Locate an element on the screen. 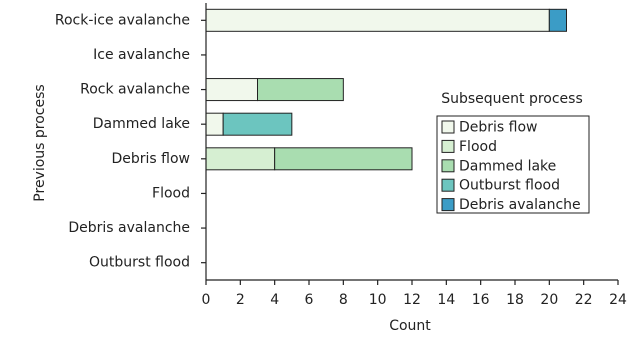 The height and width of the screenshot is (340, 631). x-tick-label: 16 is located at coordinates (481, 300).